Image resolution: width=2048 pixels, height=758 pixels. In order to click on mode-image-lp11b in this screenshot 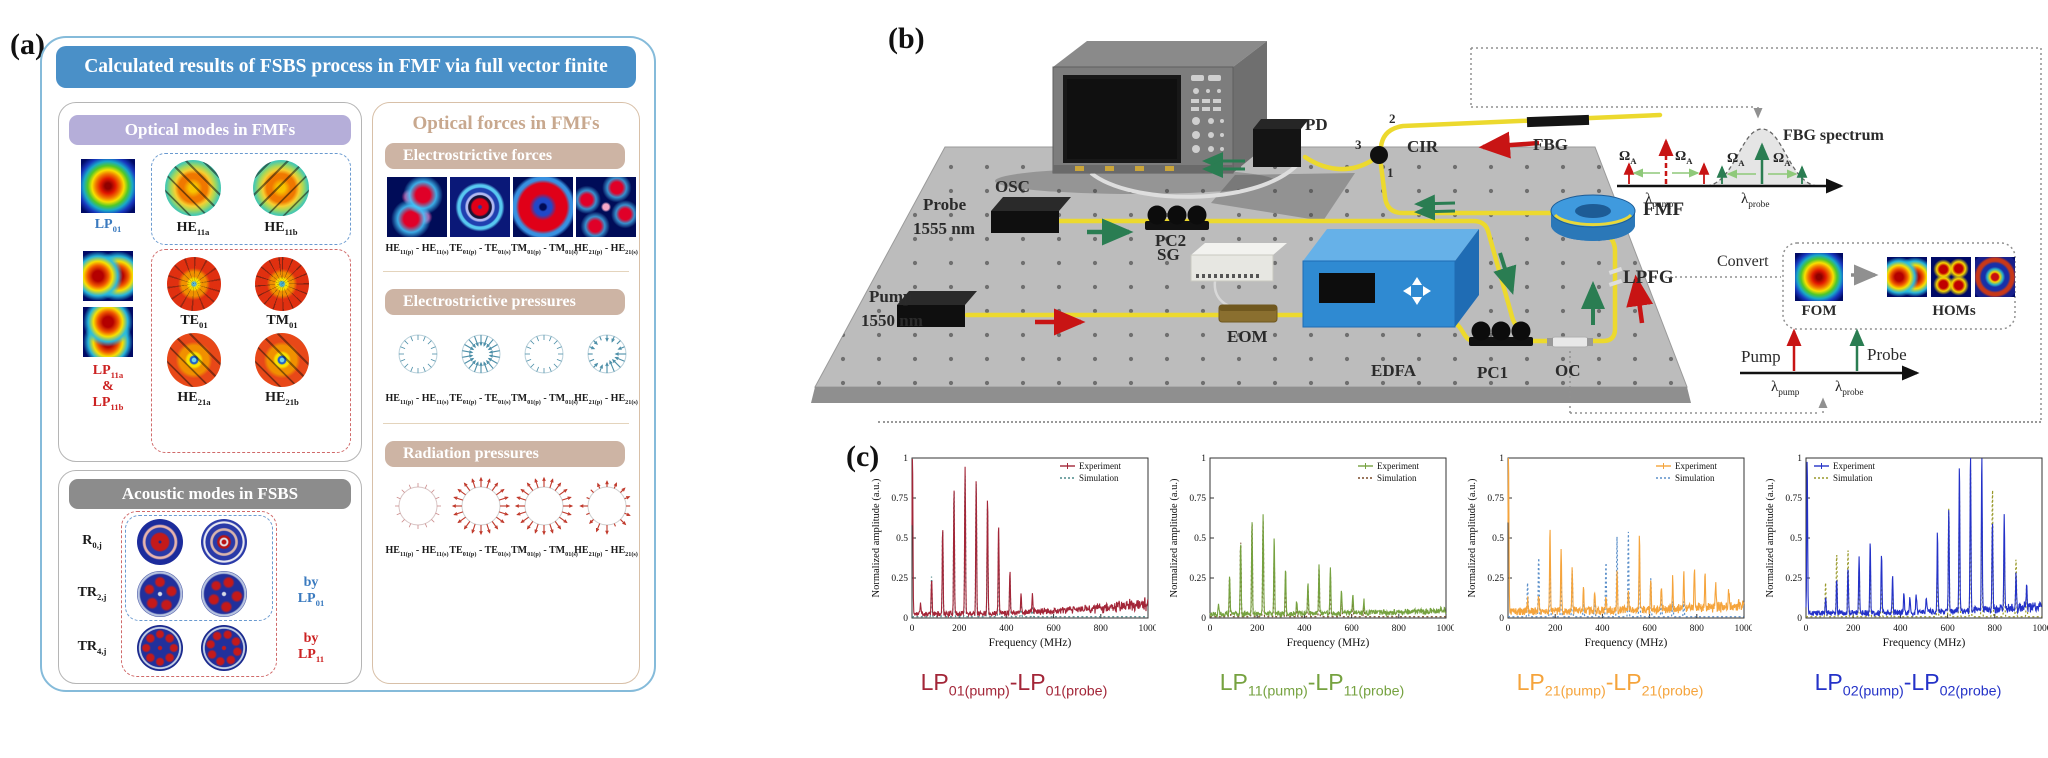, I will do `click(108, 332)`.